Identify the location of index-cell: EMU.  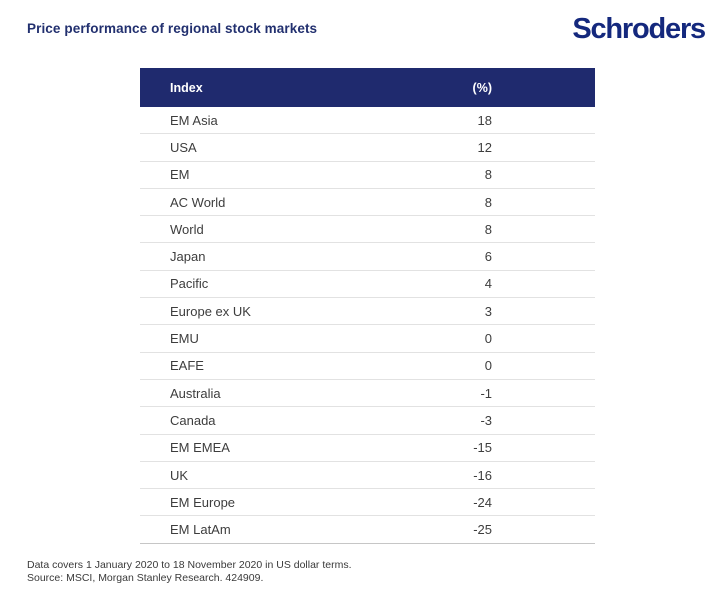
(184, 339).